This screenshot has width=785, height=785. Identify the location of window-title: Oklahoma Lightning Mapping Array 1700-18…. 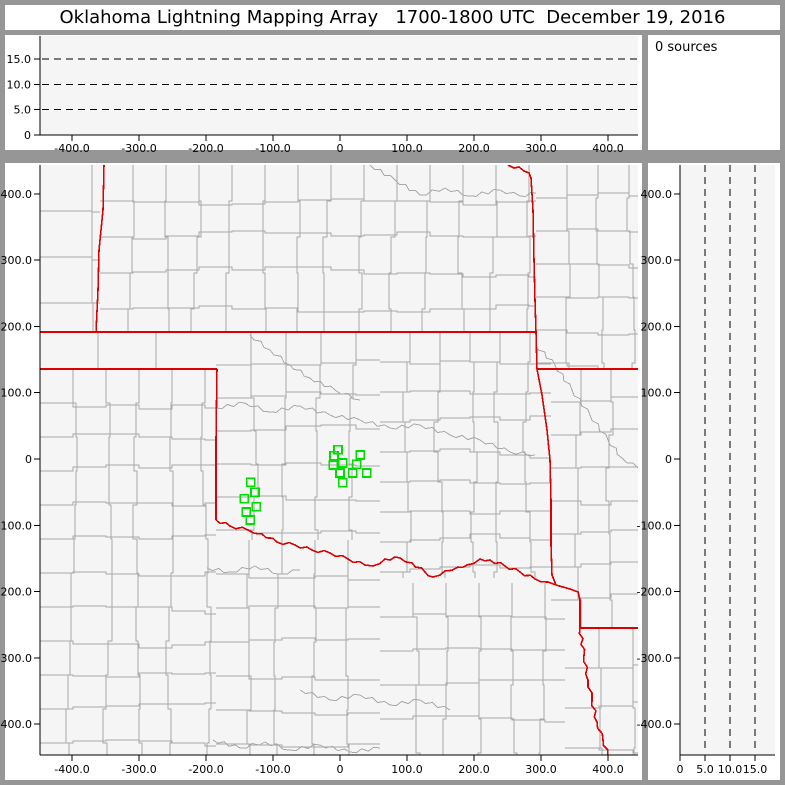
(392, 17).